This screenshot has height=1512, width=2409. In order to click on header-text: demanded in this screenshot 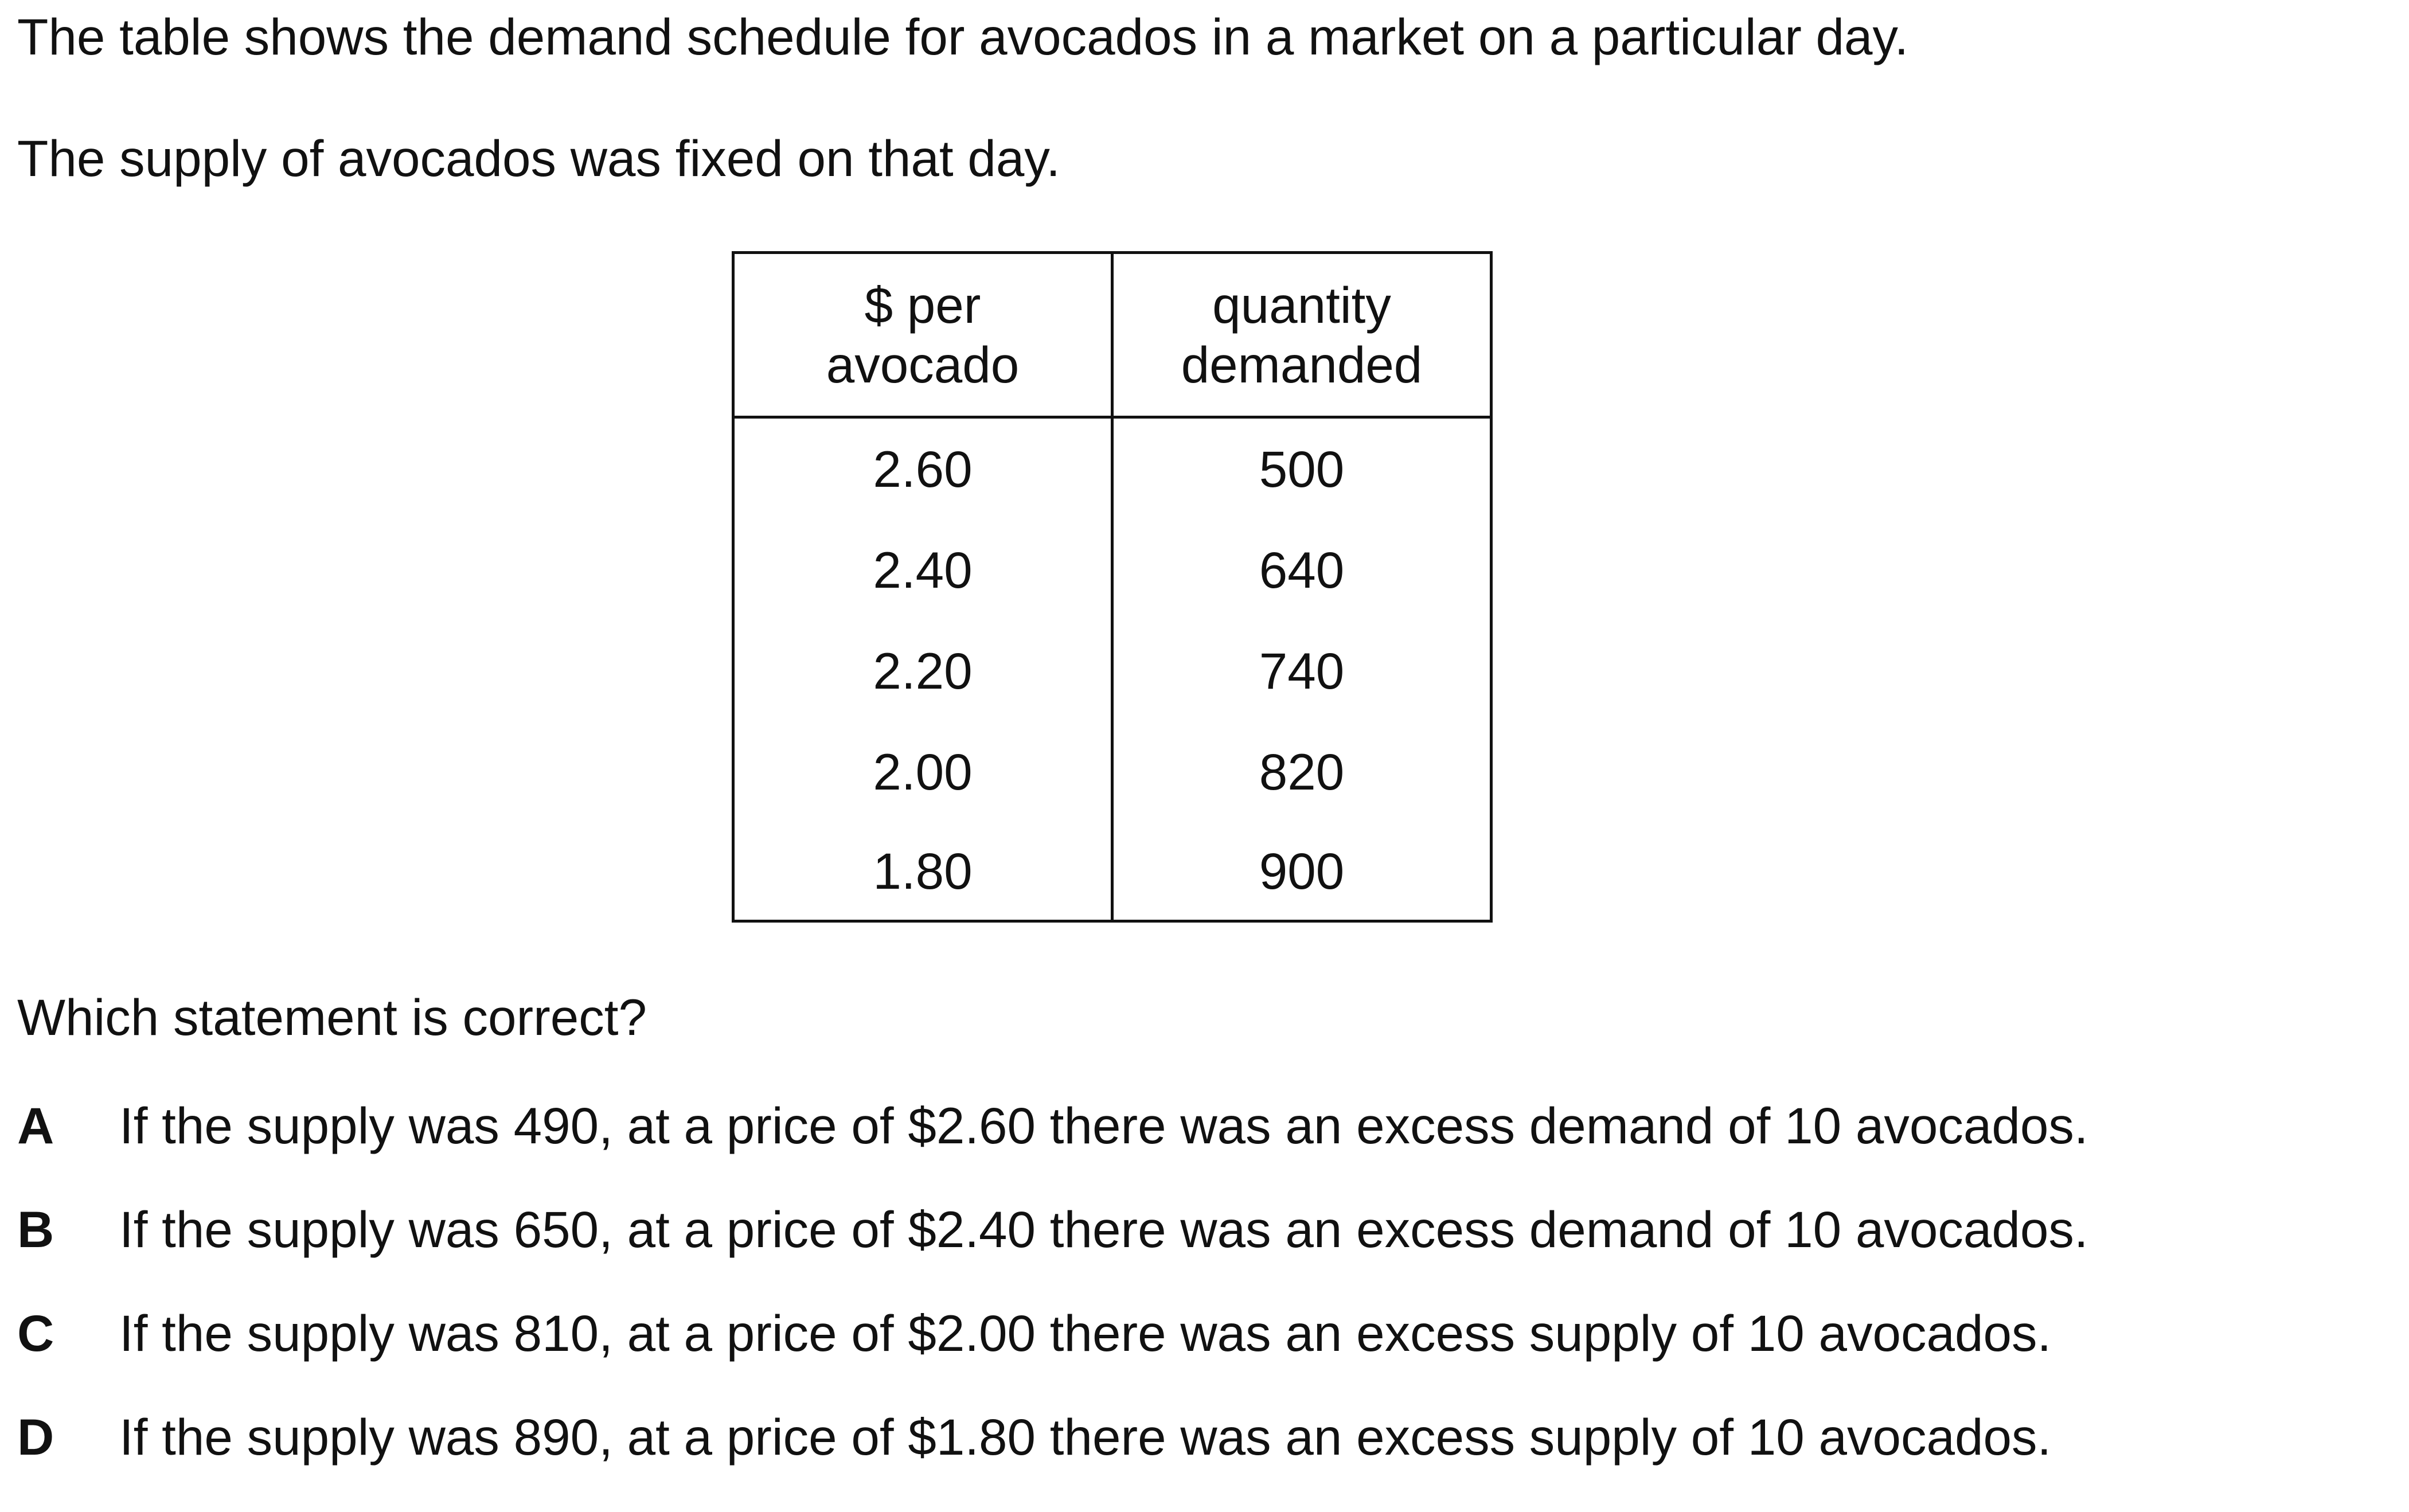, I will do `click(1302, 364)`.